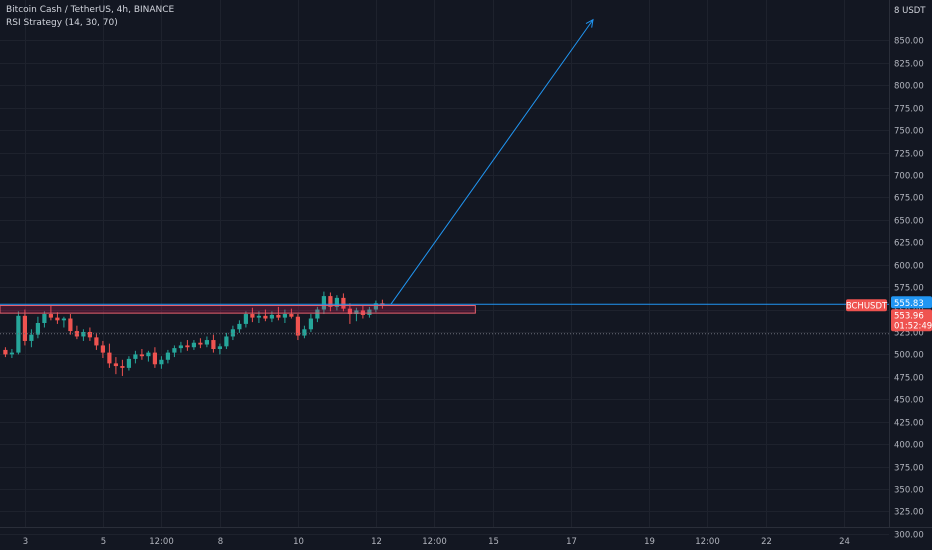 The height and width of the screenshot is (550, 932). I want to click on time-tick-label: 24, so click(844, 542).